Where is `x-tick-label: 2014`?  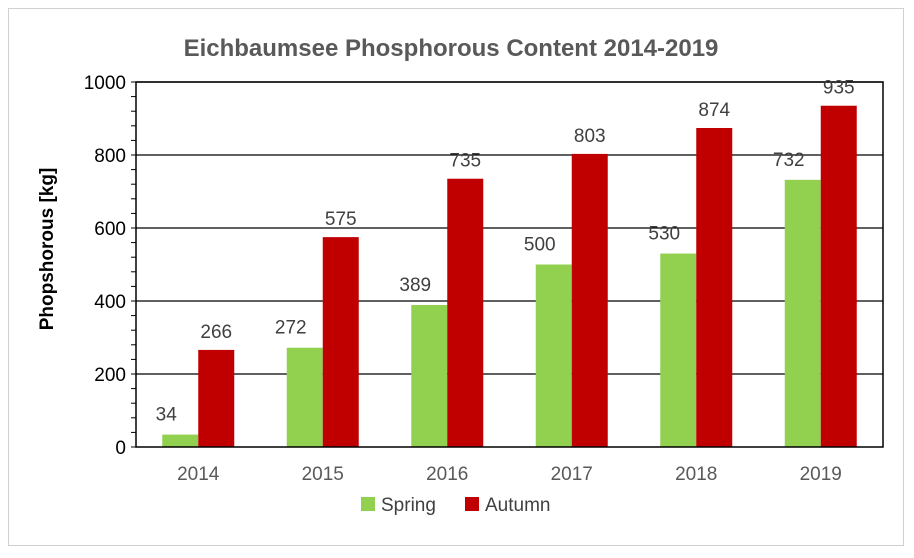
x-tick-label: 2014 is located at coordinates (198, 474).